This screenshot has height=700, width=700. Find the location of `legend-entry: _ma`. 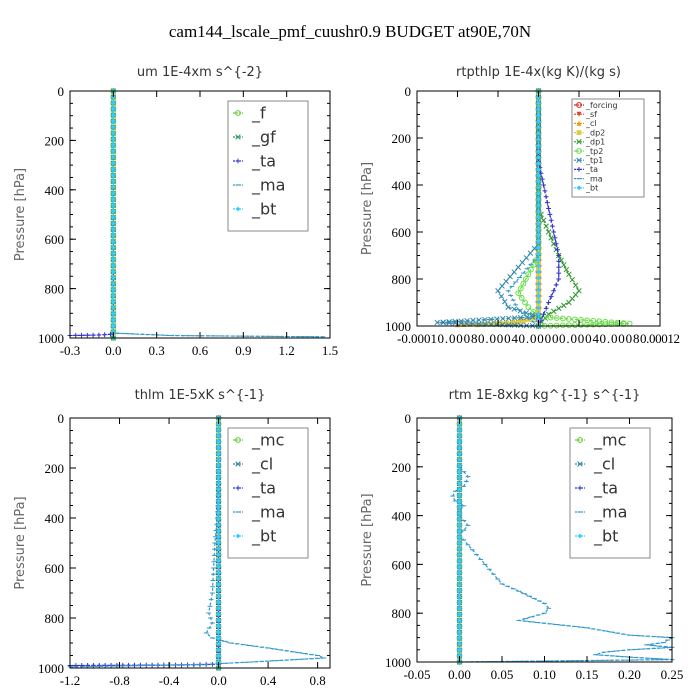

legend-entry: _ma is located at coordinates (594, 178).